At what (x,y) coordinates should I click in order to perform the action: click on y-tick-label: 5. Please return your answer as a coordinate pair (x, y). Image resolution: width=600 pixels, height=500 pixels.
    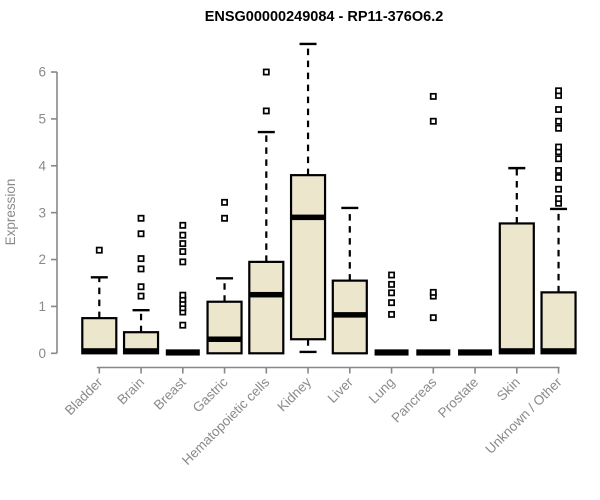
    Looking at the image, I should click on (42, 119).